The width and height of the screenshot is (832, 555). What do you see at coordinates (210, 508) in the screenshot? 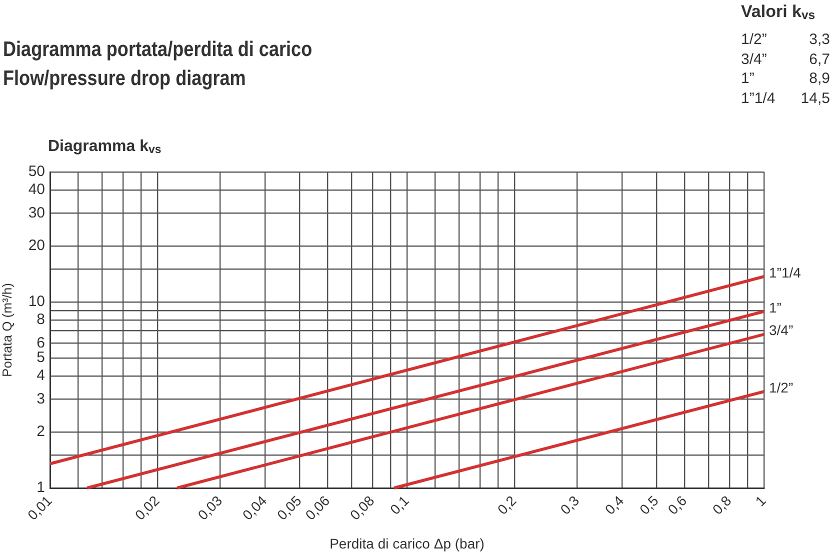
I see `x-tick-label: 0,03` at bounding box center [210, 508].